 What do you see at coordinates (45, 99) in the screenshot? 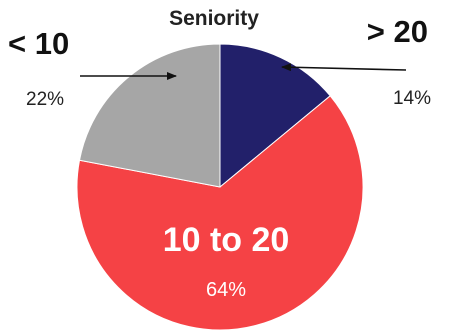
I see `slice-value-lt-10: 22%` at bounding box center [45, 99].